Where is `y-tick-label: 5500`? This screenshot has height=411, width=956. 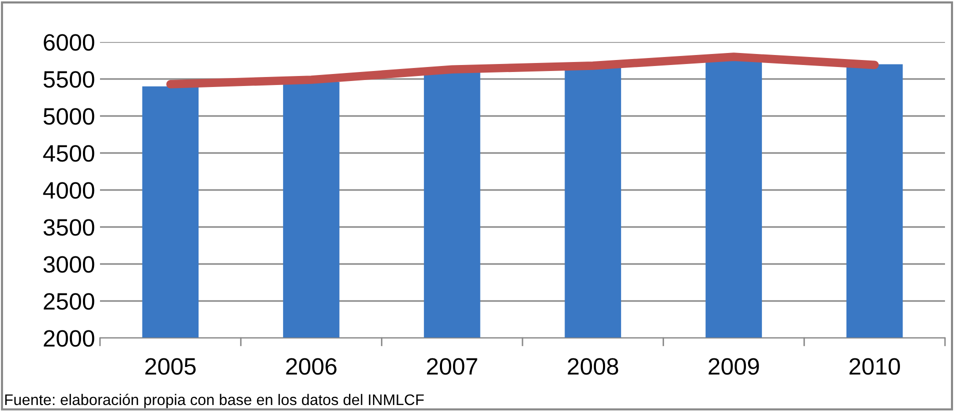
y-tick-label: 5500 is located at coordinates (69, 79).